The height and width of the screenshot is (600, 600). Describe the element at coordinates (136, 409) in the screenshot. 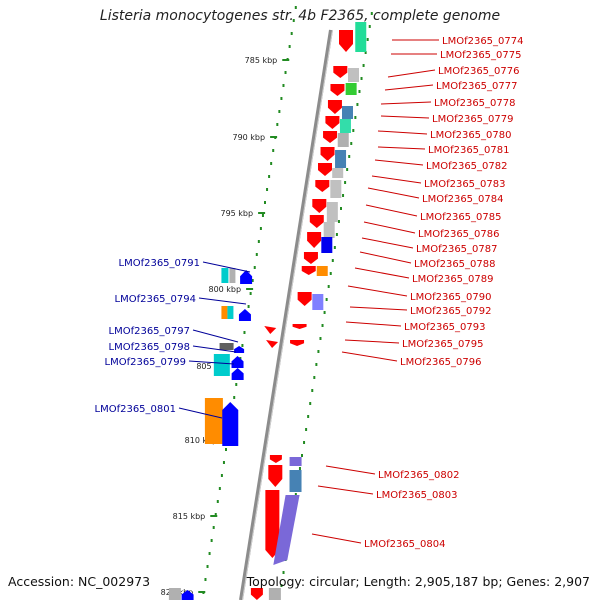

I see `gene-label: LMOf2365_0801` at that location.